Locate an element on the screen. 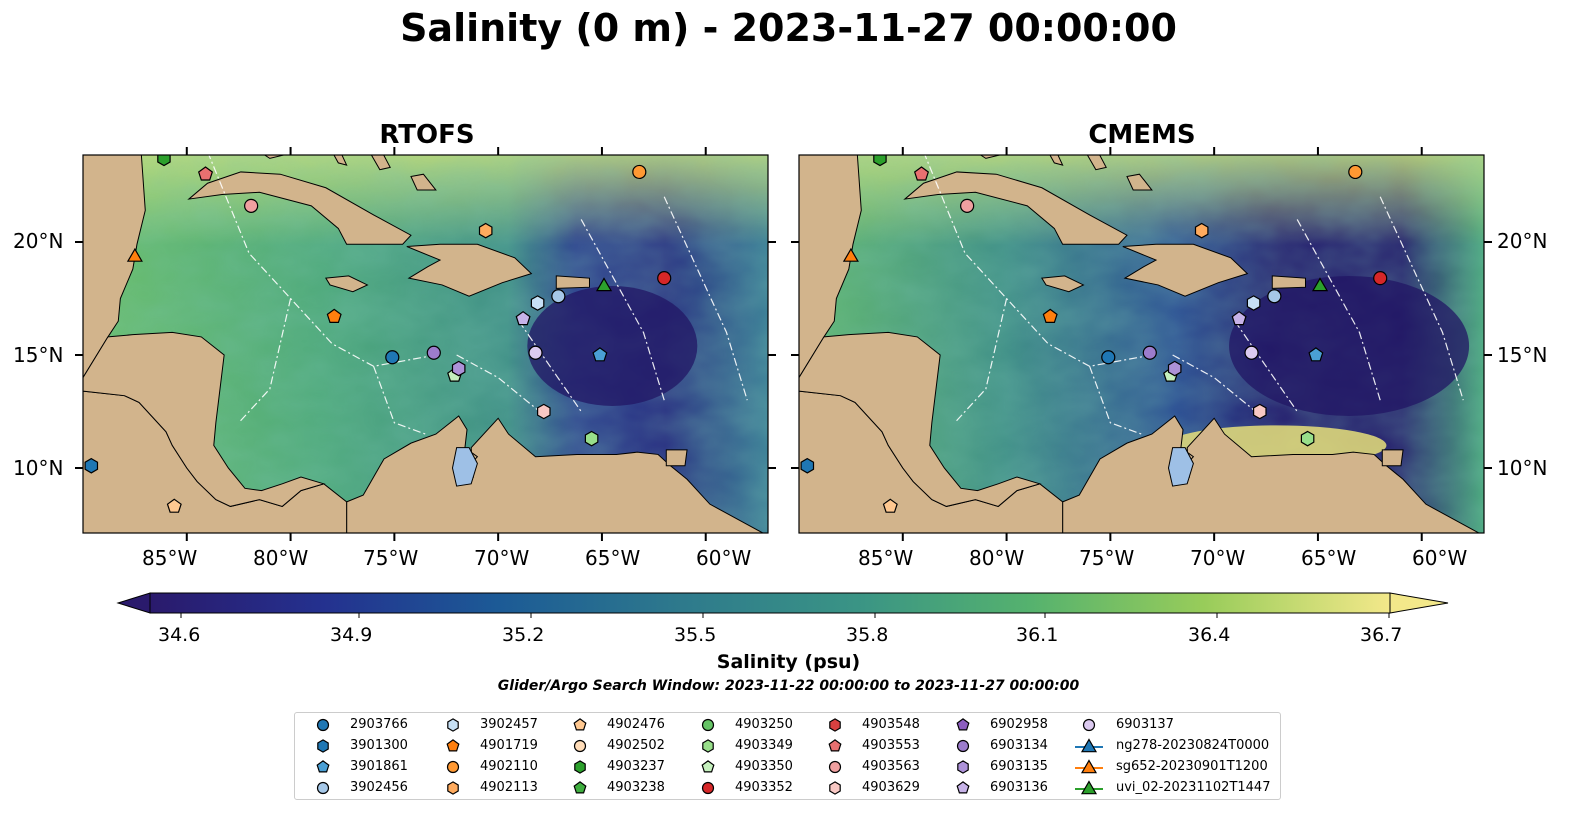 This screenshot has width=1577, height=827. lon-label-rtofs-70w: 70°W is located at coordinates (502, 558).